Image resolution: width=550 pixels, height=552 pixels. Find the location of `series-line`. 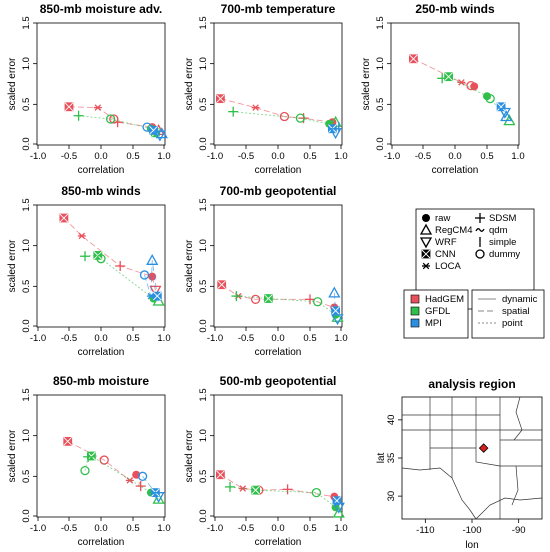

series-line is located at coordinates (276, 110).